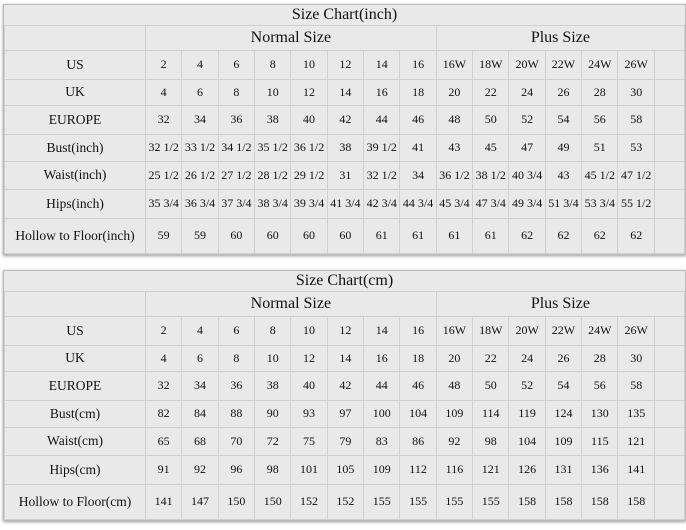  Describe the element at coordinates (600, 175) in the screenshot. I see `size-cell: 45 1/2` at that location.